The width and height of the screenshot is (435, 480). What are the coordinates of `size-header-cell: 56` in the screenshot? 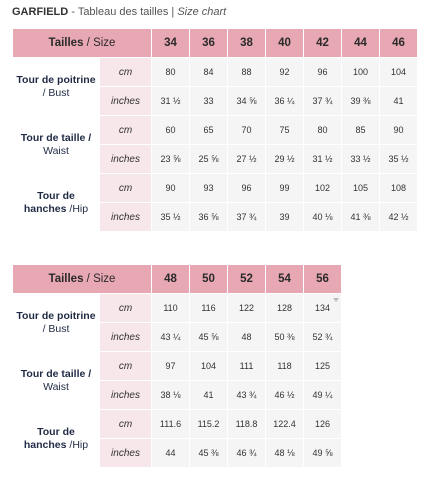 It's located at (322, 279).